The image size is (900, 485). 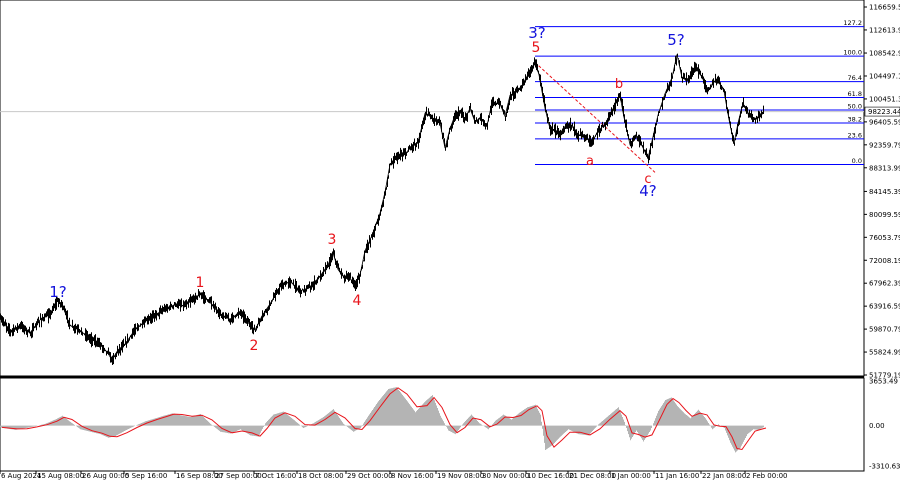 What do you see at coordinates (884, 54) in the screenshot?
I see `price-axis-label: 108542.99` at bounding box center [884, 54].